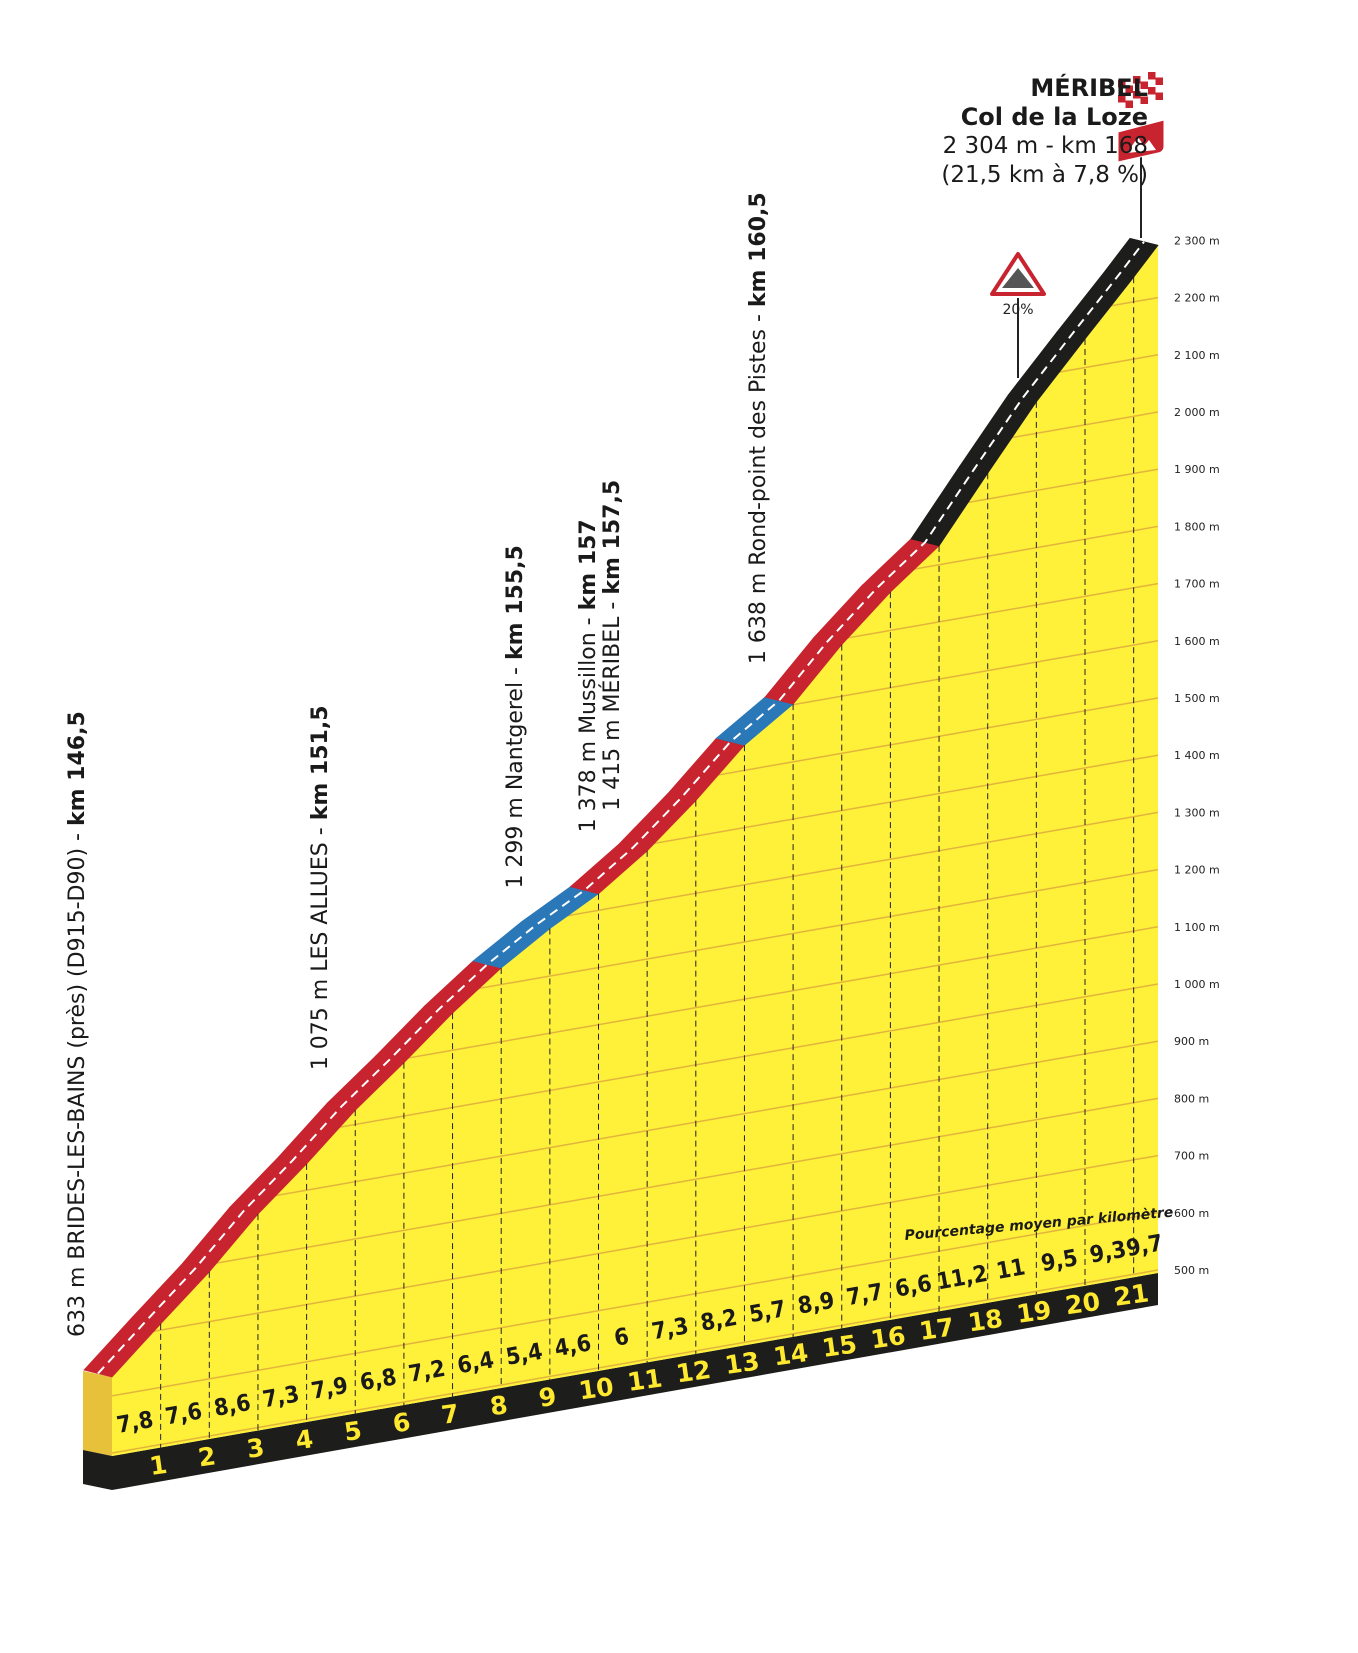 The height and width of the screenshot is (1653, 1358). Describe the element at coordinates (839, 1346) in the screenshot. I see `x-tick-label: 15` at that location.